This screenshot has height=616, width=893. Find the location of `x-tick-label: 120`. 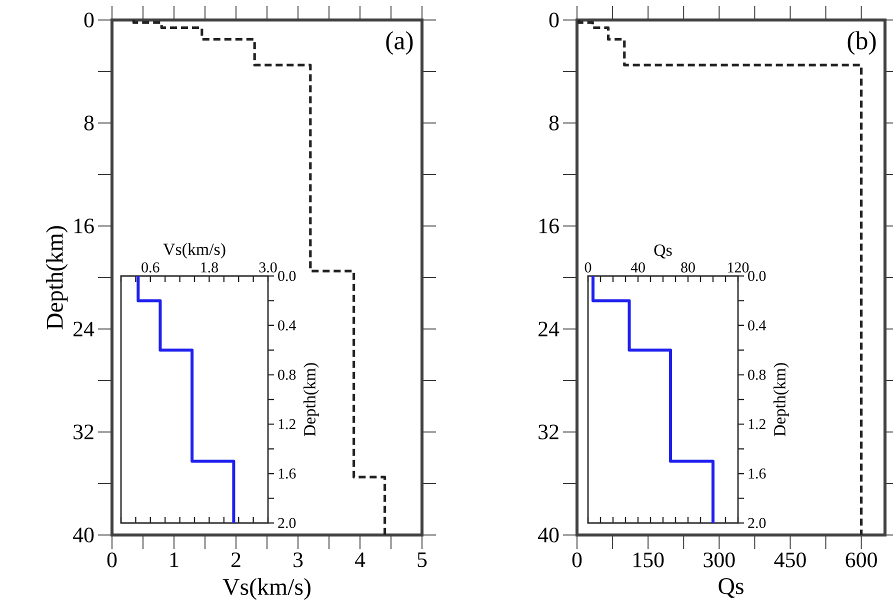

x-tick-label: 120 is located at coordinates (738, 267).